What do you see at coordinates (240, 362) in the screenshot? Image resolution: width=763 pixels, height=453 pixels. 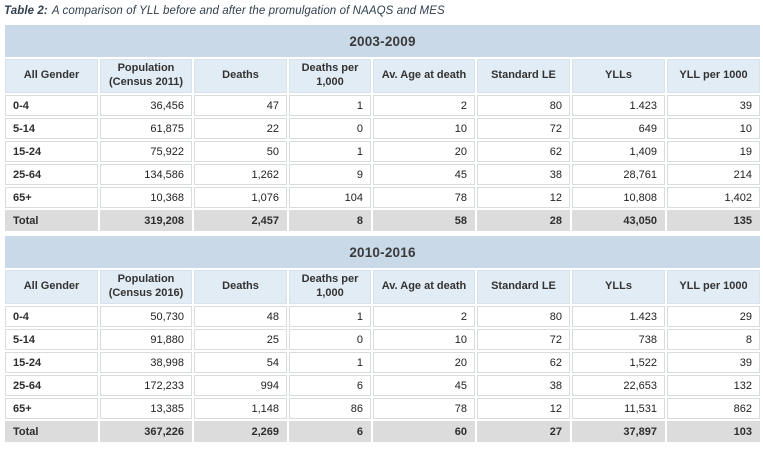 I see `value-cell: 54` at bounding box center [240, 362].